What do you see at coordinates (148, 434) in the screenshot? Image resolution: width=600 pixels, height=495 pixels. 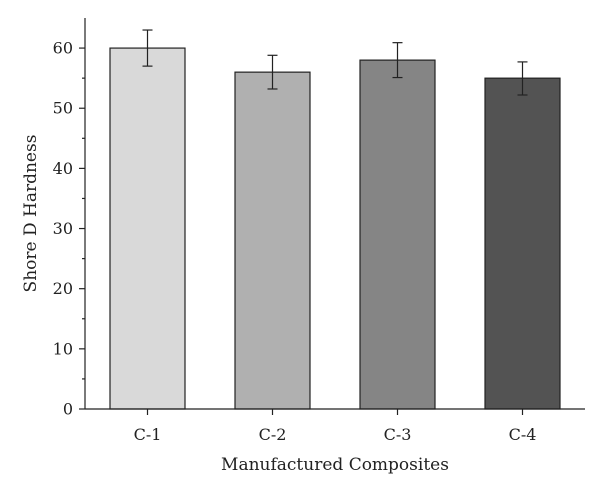 I see `x-tick-label-c-1: C-1` at bounding box center [148, 434].